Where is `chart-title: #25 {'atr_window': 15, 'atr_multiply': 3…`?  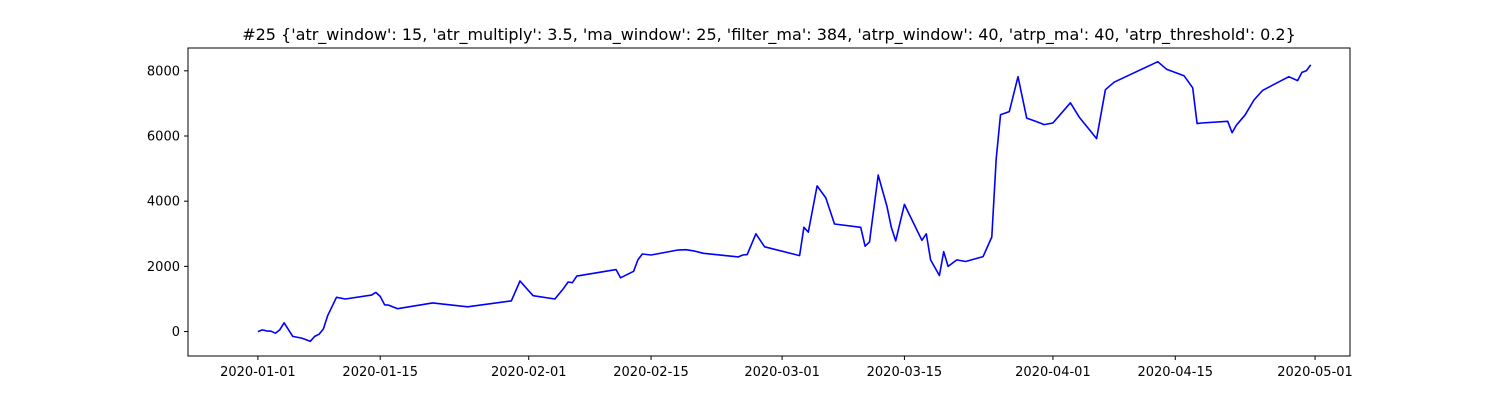
chart-title: #25 {'atr_window': 15, 'atr_multiply': 3… is located at coordinates (769, 35).